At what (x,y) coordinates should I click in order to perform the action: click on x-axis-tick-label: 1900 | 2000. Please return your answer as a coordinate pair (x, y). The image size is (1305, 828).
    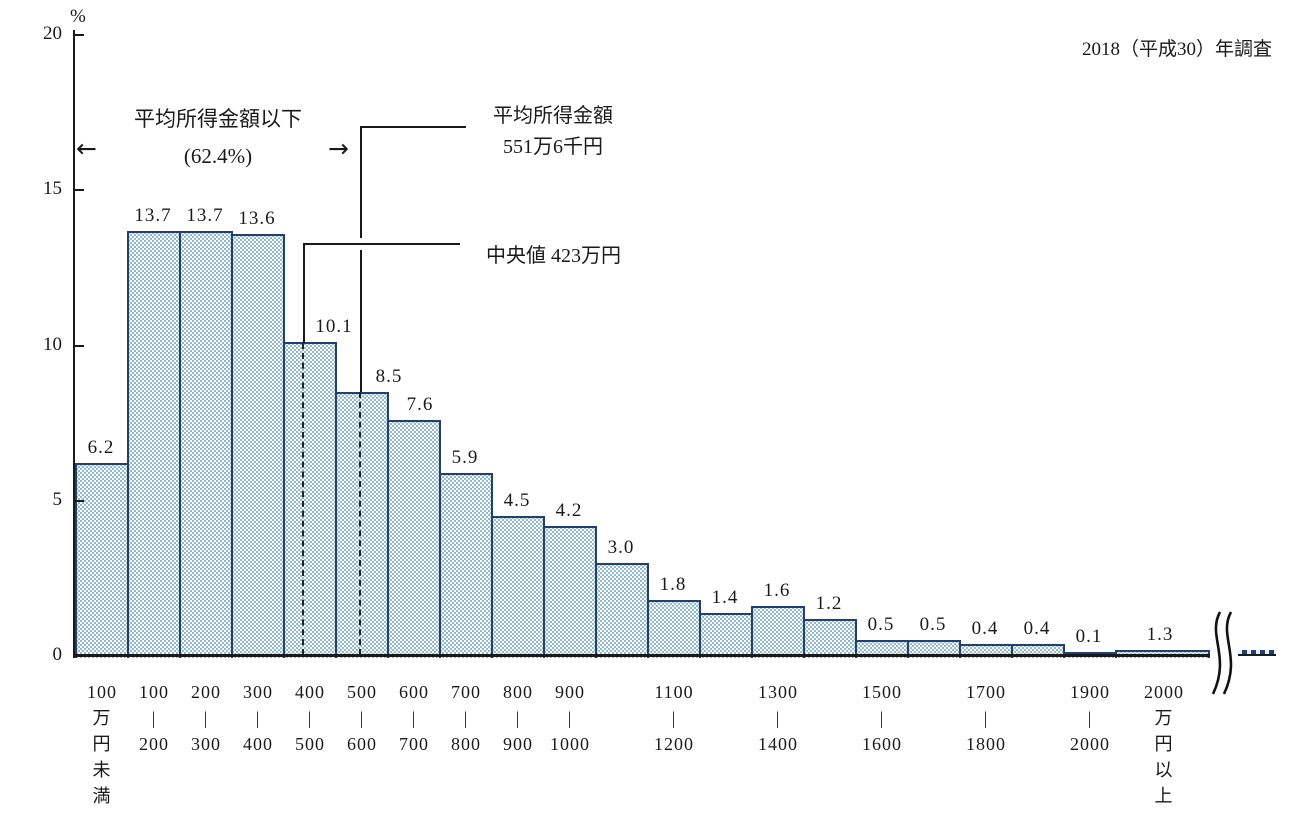
    Looking at the image, I should click on (1090, 718).